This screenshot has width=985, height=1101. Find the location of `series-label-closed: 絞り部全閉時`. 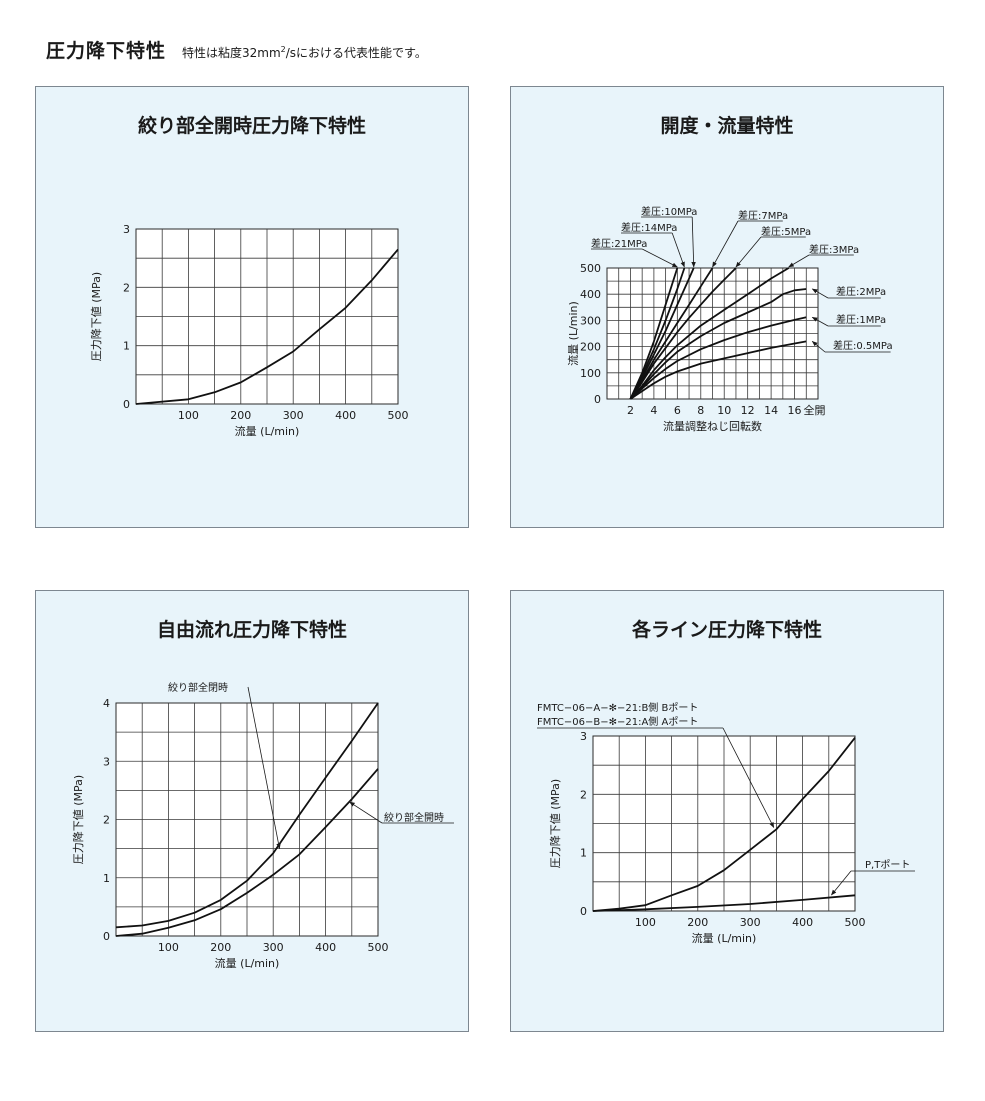

series-label-closed: 絞り部全閉時 is located at coordinates (198, 687).